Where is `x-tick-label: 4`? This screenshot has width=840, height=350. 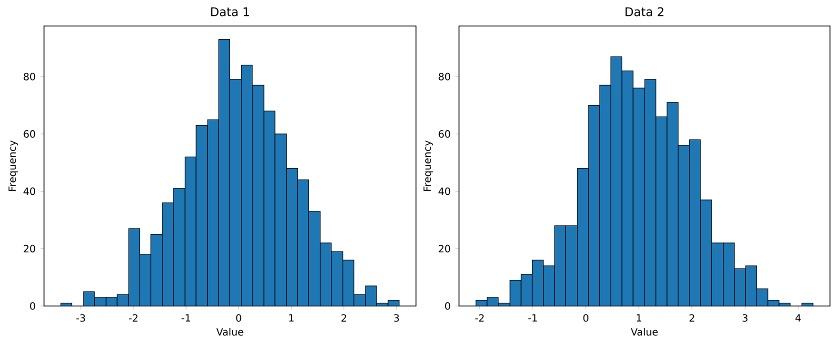
x-tick-label: 4 is located at coordinates (798, 318).